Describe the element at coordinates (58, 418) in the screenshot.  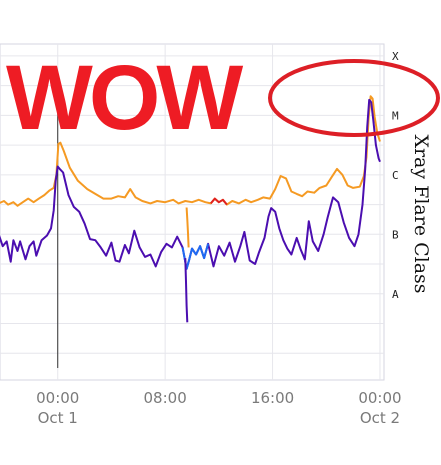
I see `x-tick-date-0: Oct 1` at that location.